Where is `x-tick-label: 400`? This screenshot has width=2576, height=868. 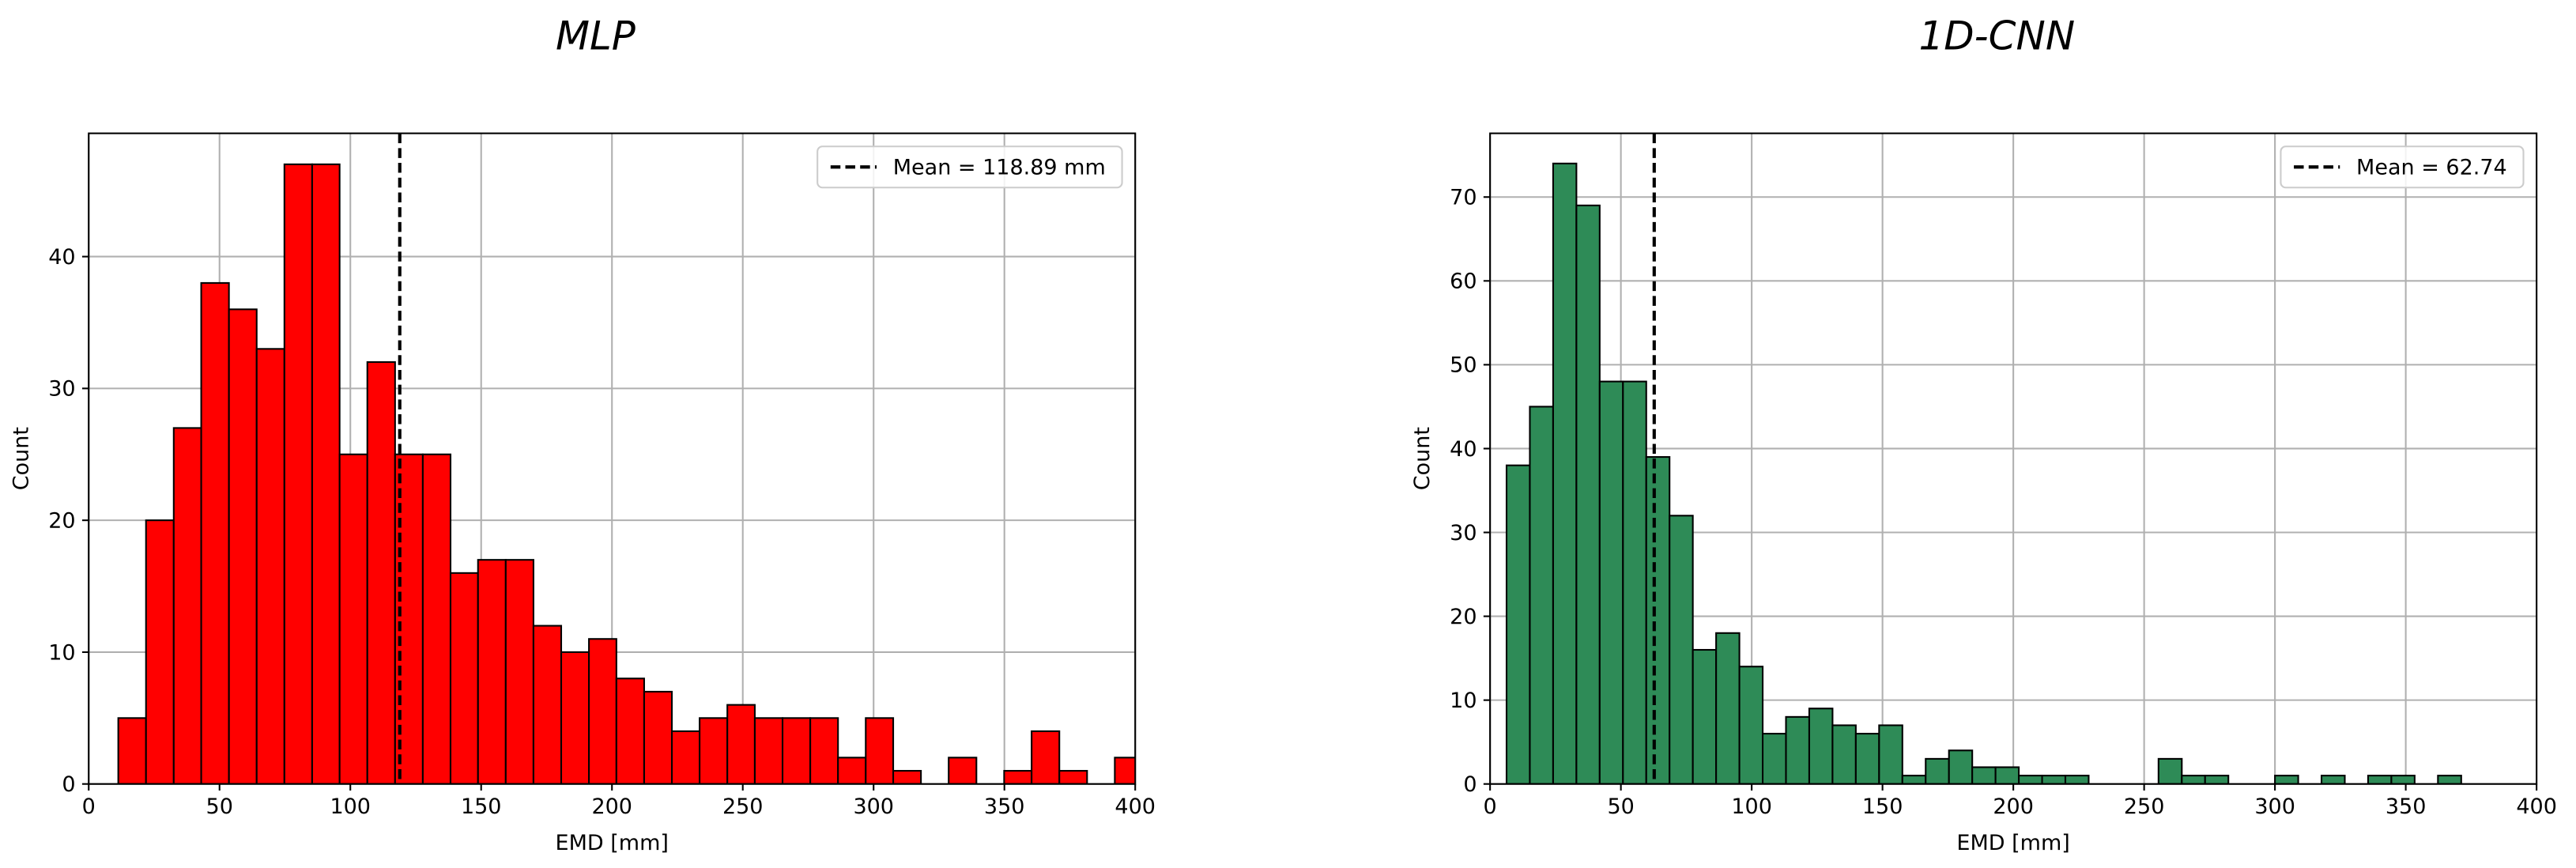
x-tick-label: 400 is located at coordinates (1135, 806).